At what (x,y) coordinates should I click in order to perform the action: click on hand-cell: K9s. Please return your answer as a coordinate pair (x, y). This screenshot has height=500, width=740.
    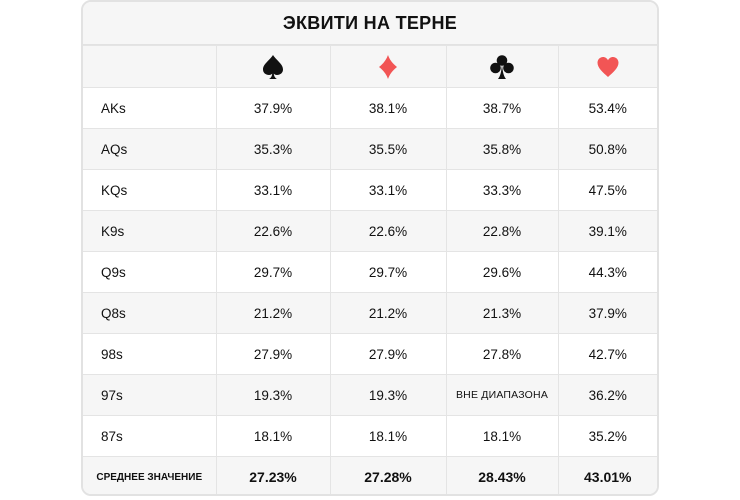
    Looking at the image, I should click on (150, 231).